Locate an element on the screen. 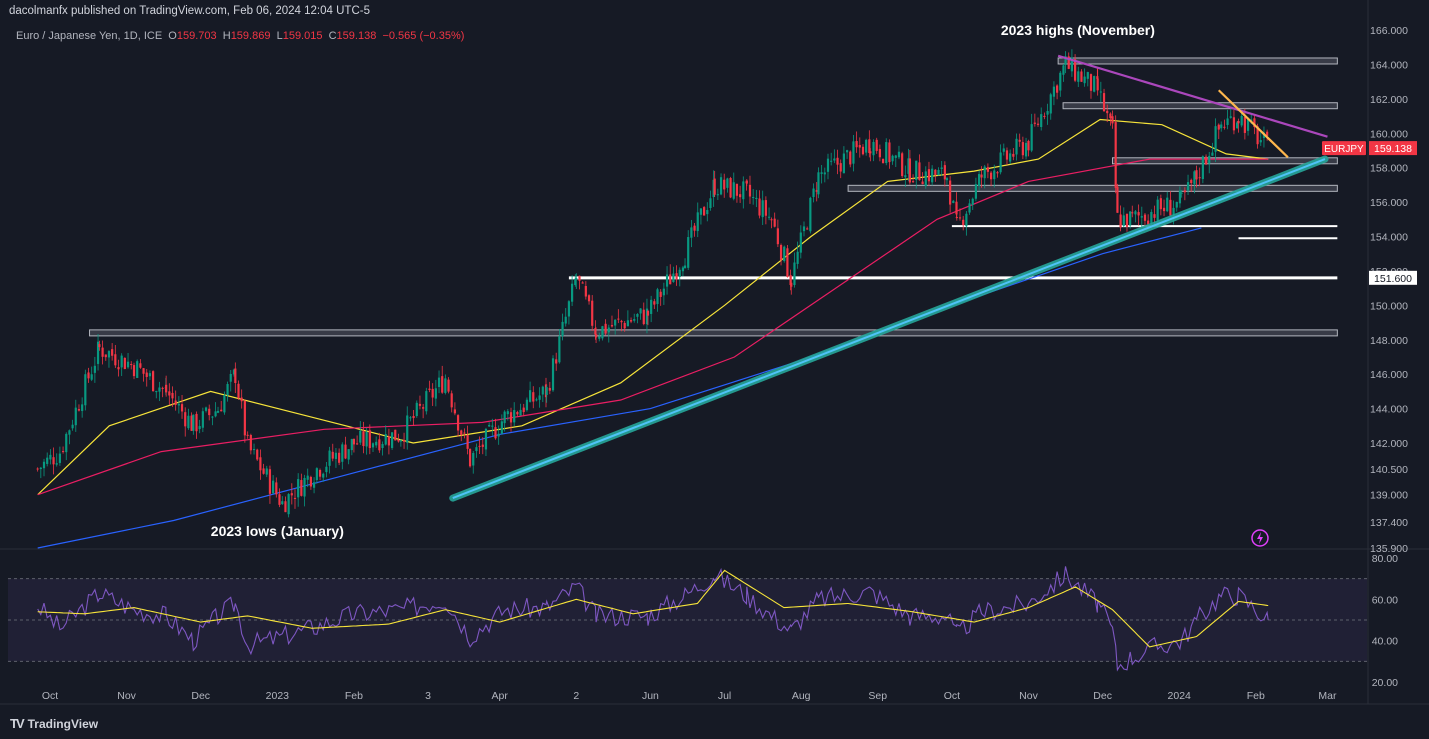 This screenshot has width=1429, height=739. low-label: L is located at coordinates (279, 36).